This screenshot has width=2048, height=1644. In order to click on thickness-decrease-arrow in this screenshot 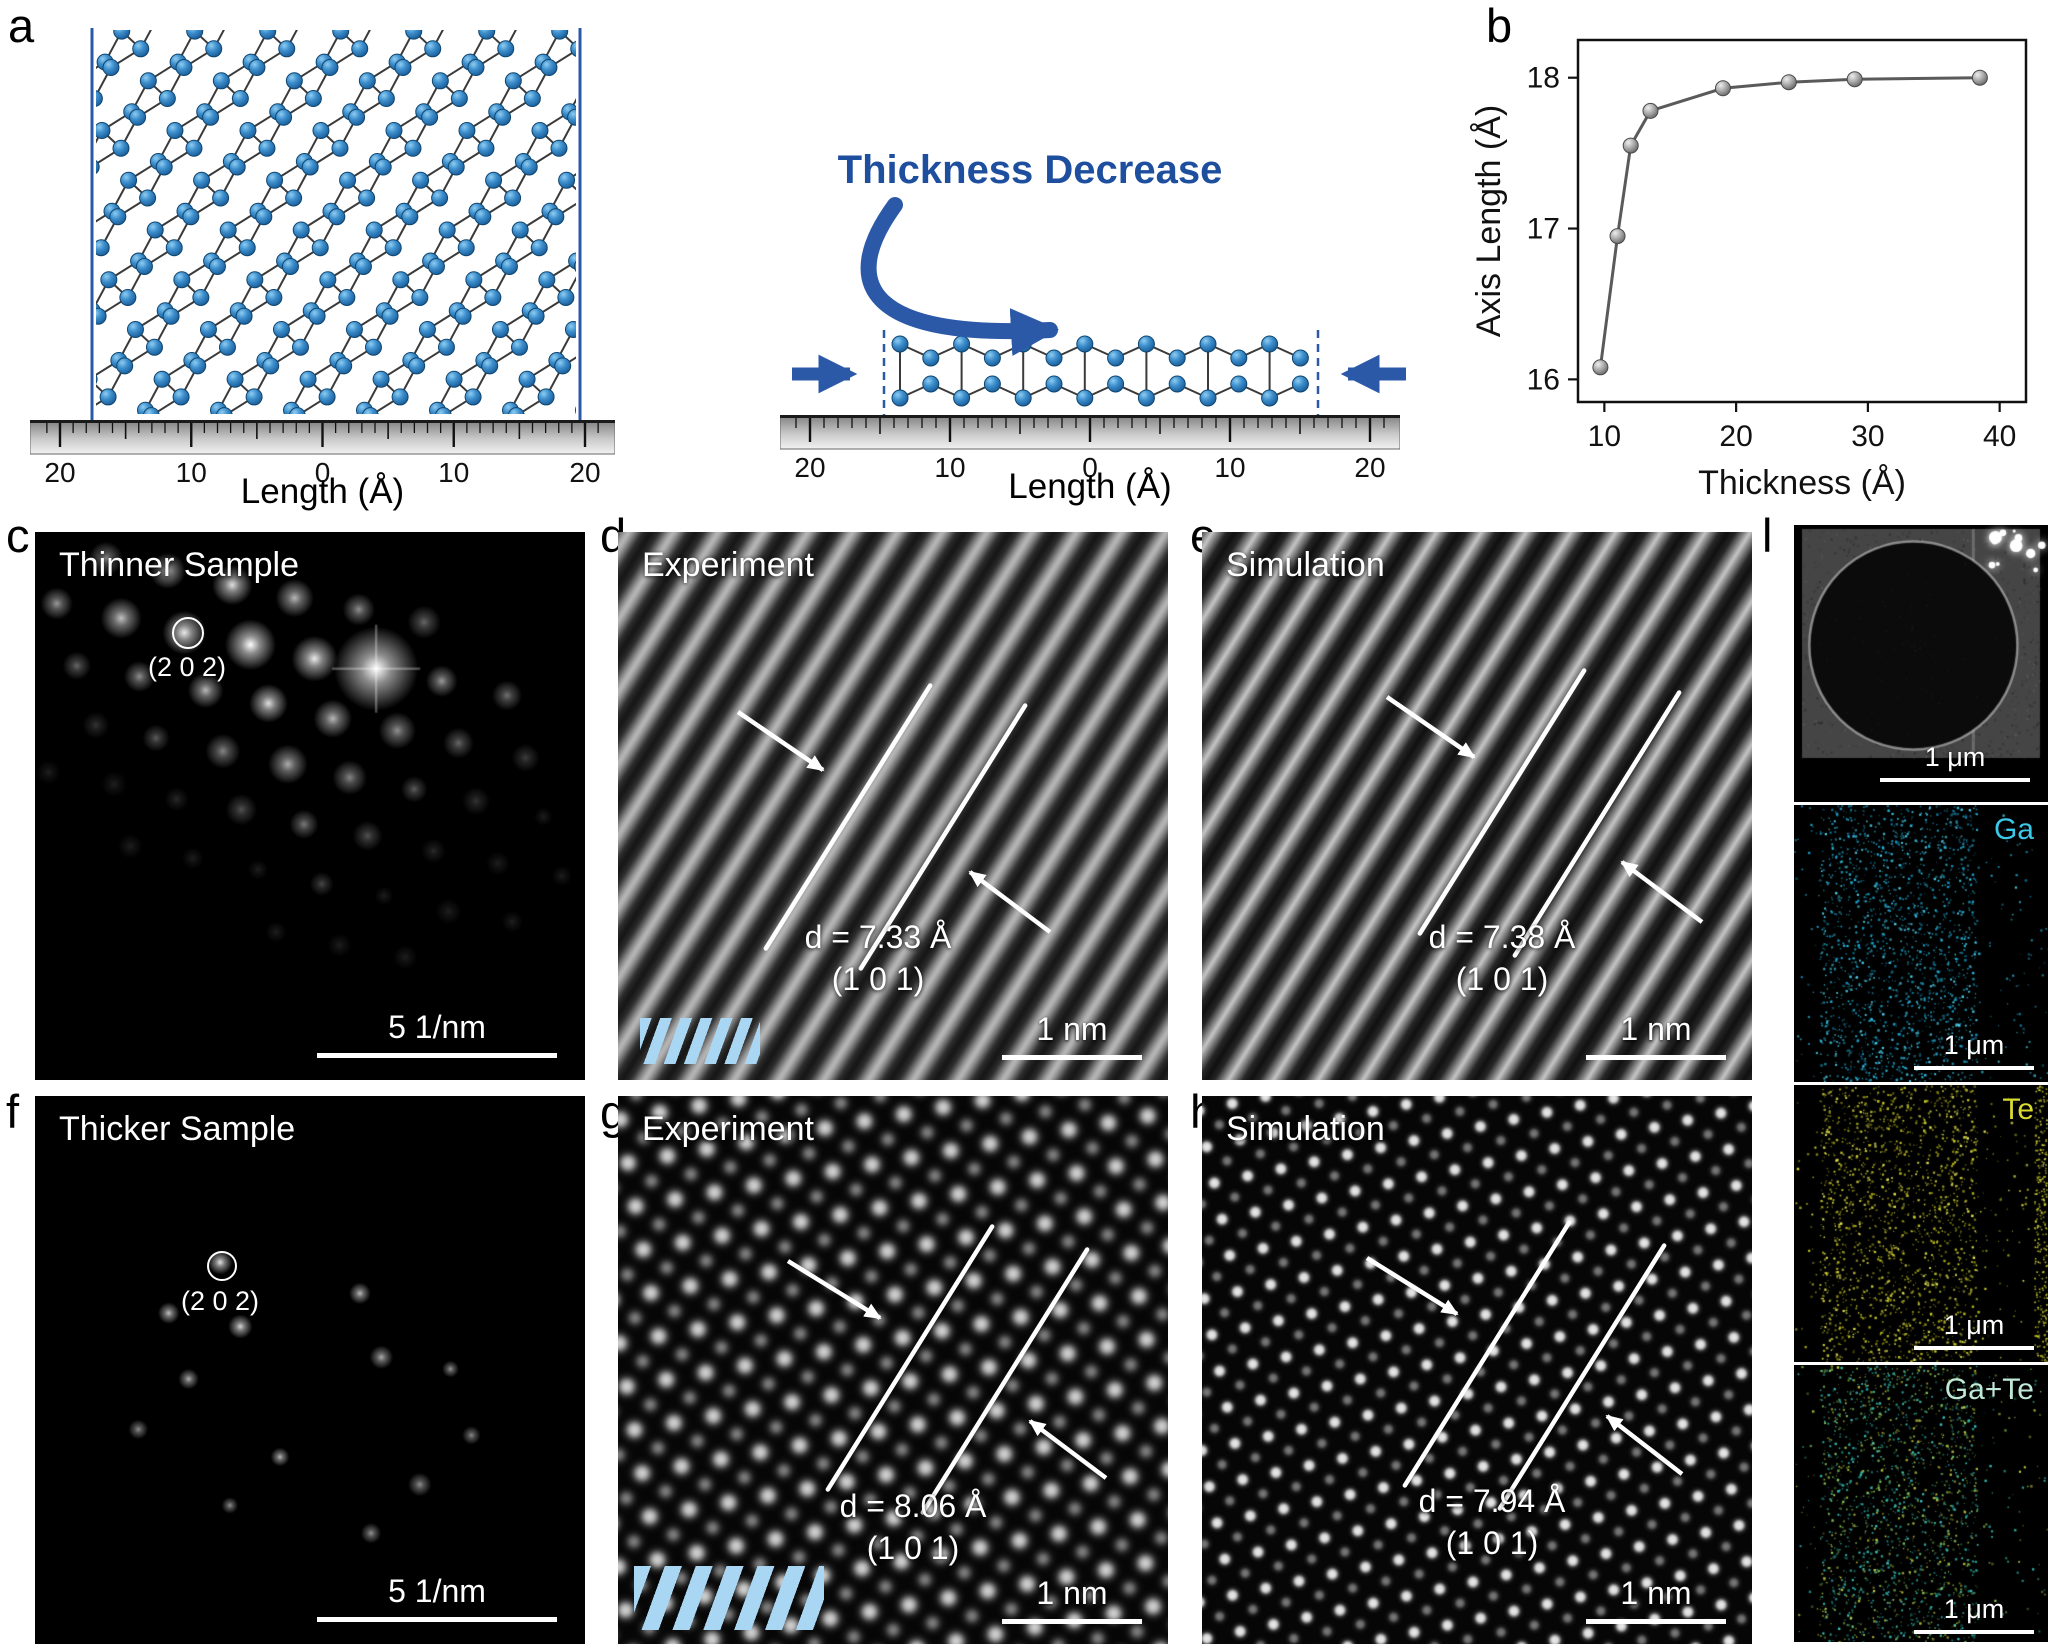, I will do `click(959, 277)`.